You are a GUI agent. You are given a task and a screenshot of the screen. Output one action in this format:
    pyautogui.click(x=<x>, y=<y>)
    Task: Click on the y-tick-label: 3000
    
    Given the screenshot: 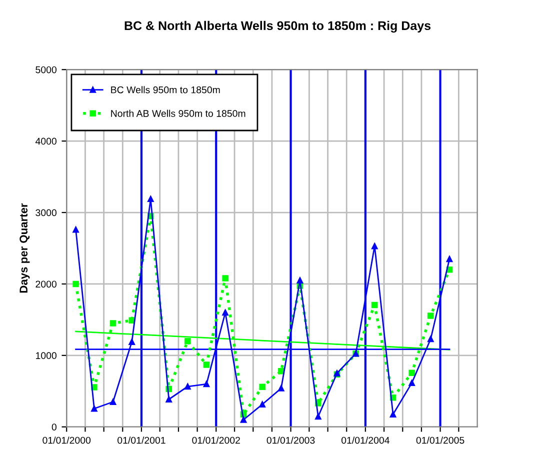 What is the action you would take?
    pyautogui.click(x=46, y=212)
    